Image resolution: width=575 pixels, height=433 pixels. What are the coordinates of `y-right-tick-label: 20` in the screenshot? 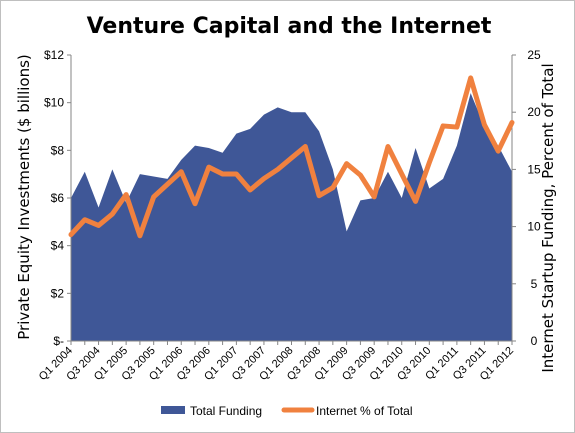 It's located at (534, 112).